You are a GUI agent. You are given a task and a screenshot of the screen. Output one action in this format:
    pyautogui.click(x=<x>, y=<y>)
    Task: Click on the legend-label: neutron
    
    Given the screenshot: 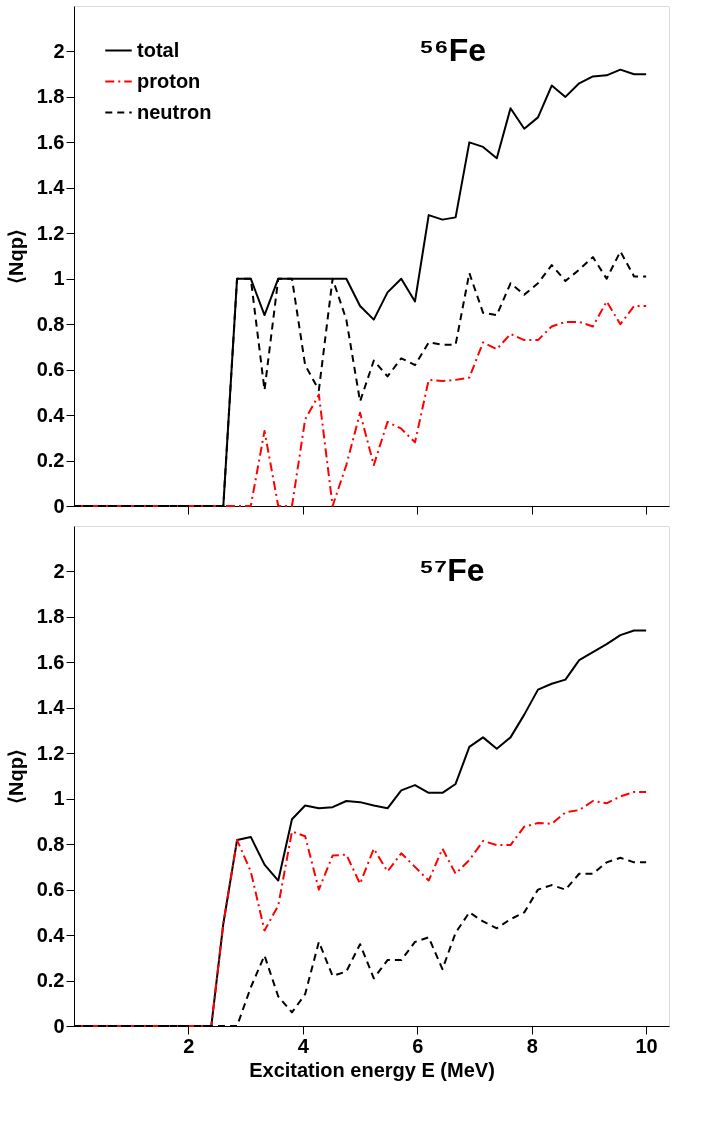 What is the action you would take?
    pyautogui.click(x=174, y=111)
    